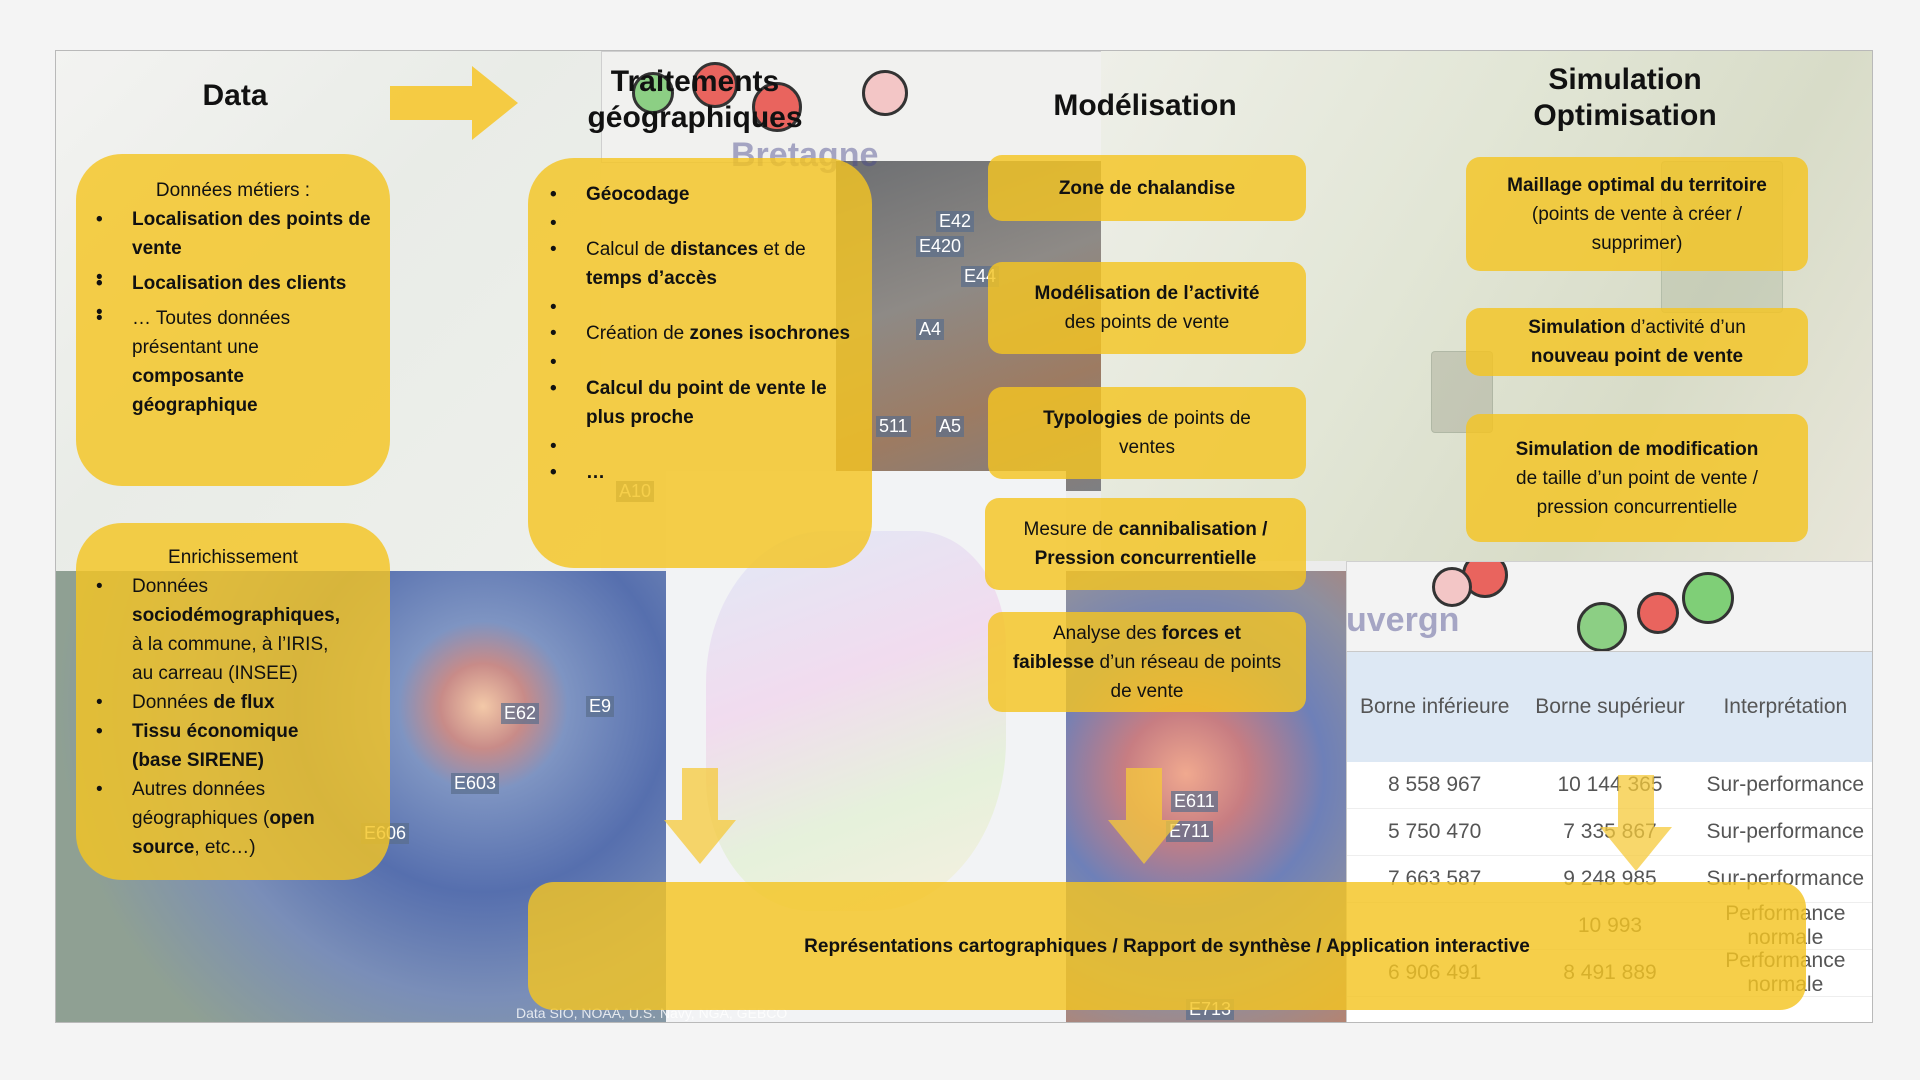  Describe the element at coordinates (233, 557) in the screenshot. I see `box-heading: Enrichissement` at that location.